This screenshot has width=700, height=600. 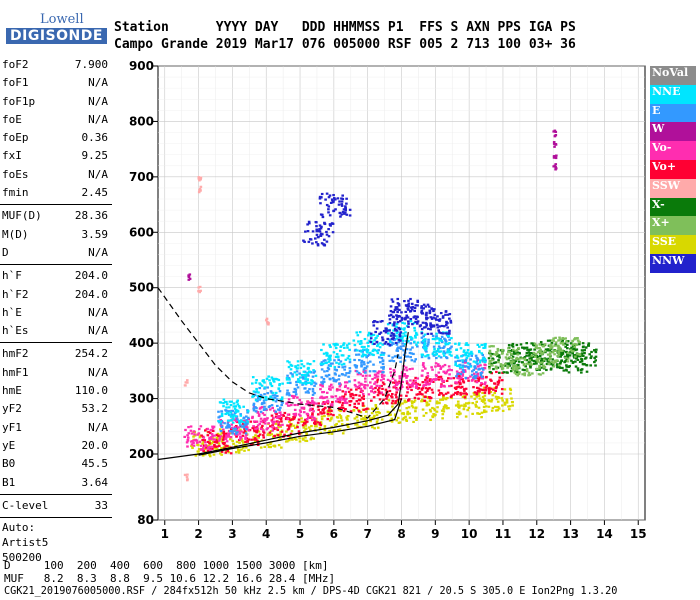 What do you see at coordinates (165, 534) in the screenshot?
I see `x-tick-label: 1` at bounding box center [165, 534].